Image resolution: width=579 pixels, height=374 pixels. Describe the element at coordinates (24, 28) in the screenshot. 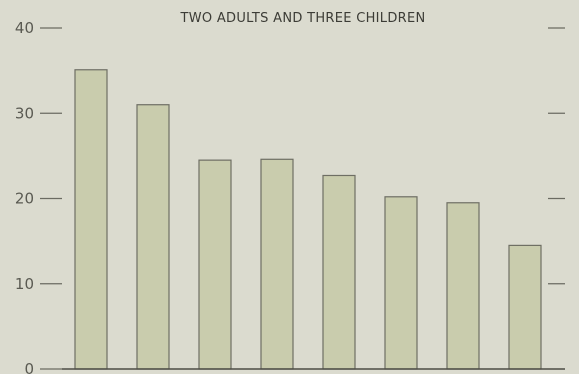

I see `y-tick-label: 40` at that location.